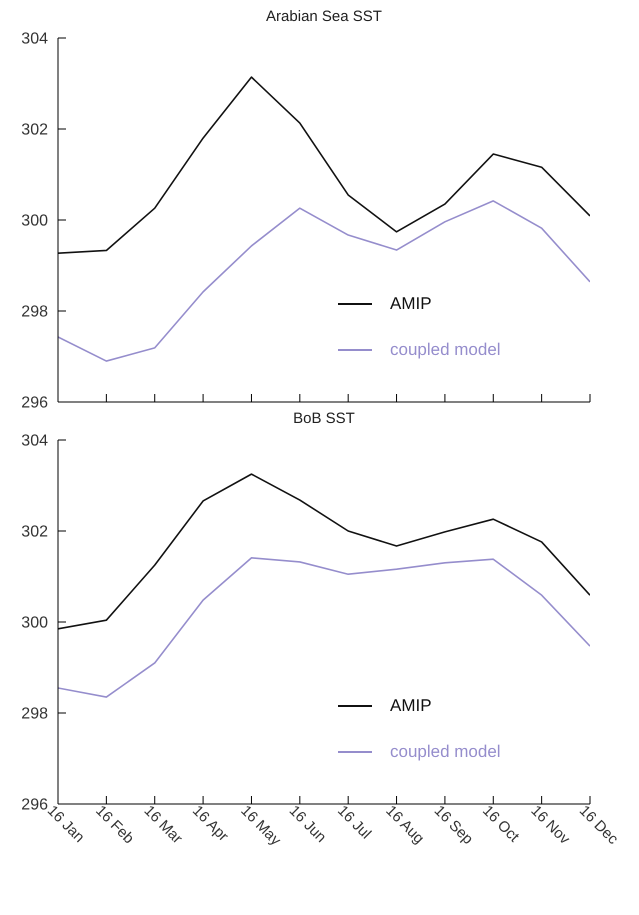  What do you see at coordinates (308, 824) in the screenshot?
I see `x-tick-label: 16 Jun` at bounding box center [308, 824].